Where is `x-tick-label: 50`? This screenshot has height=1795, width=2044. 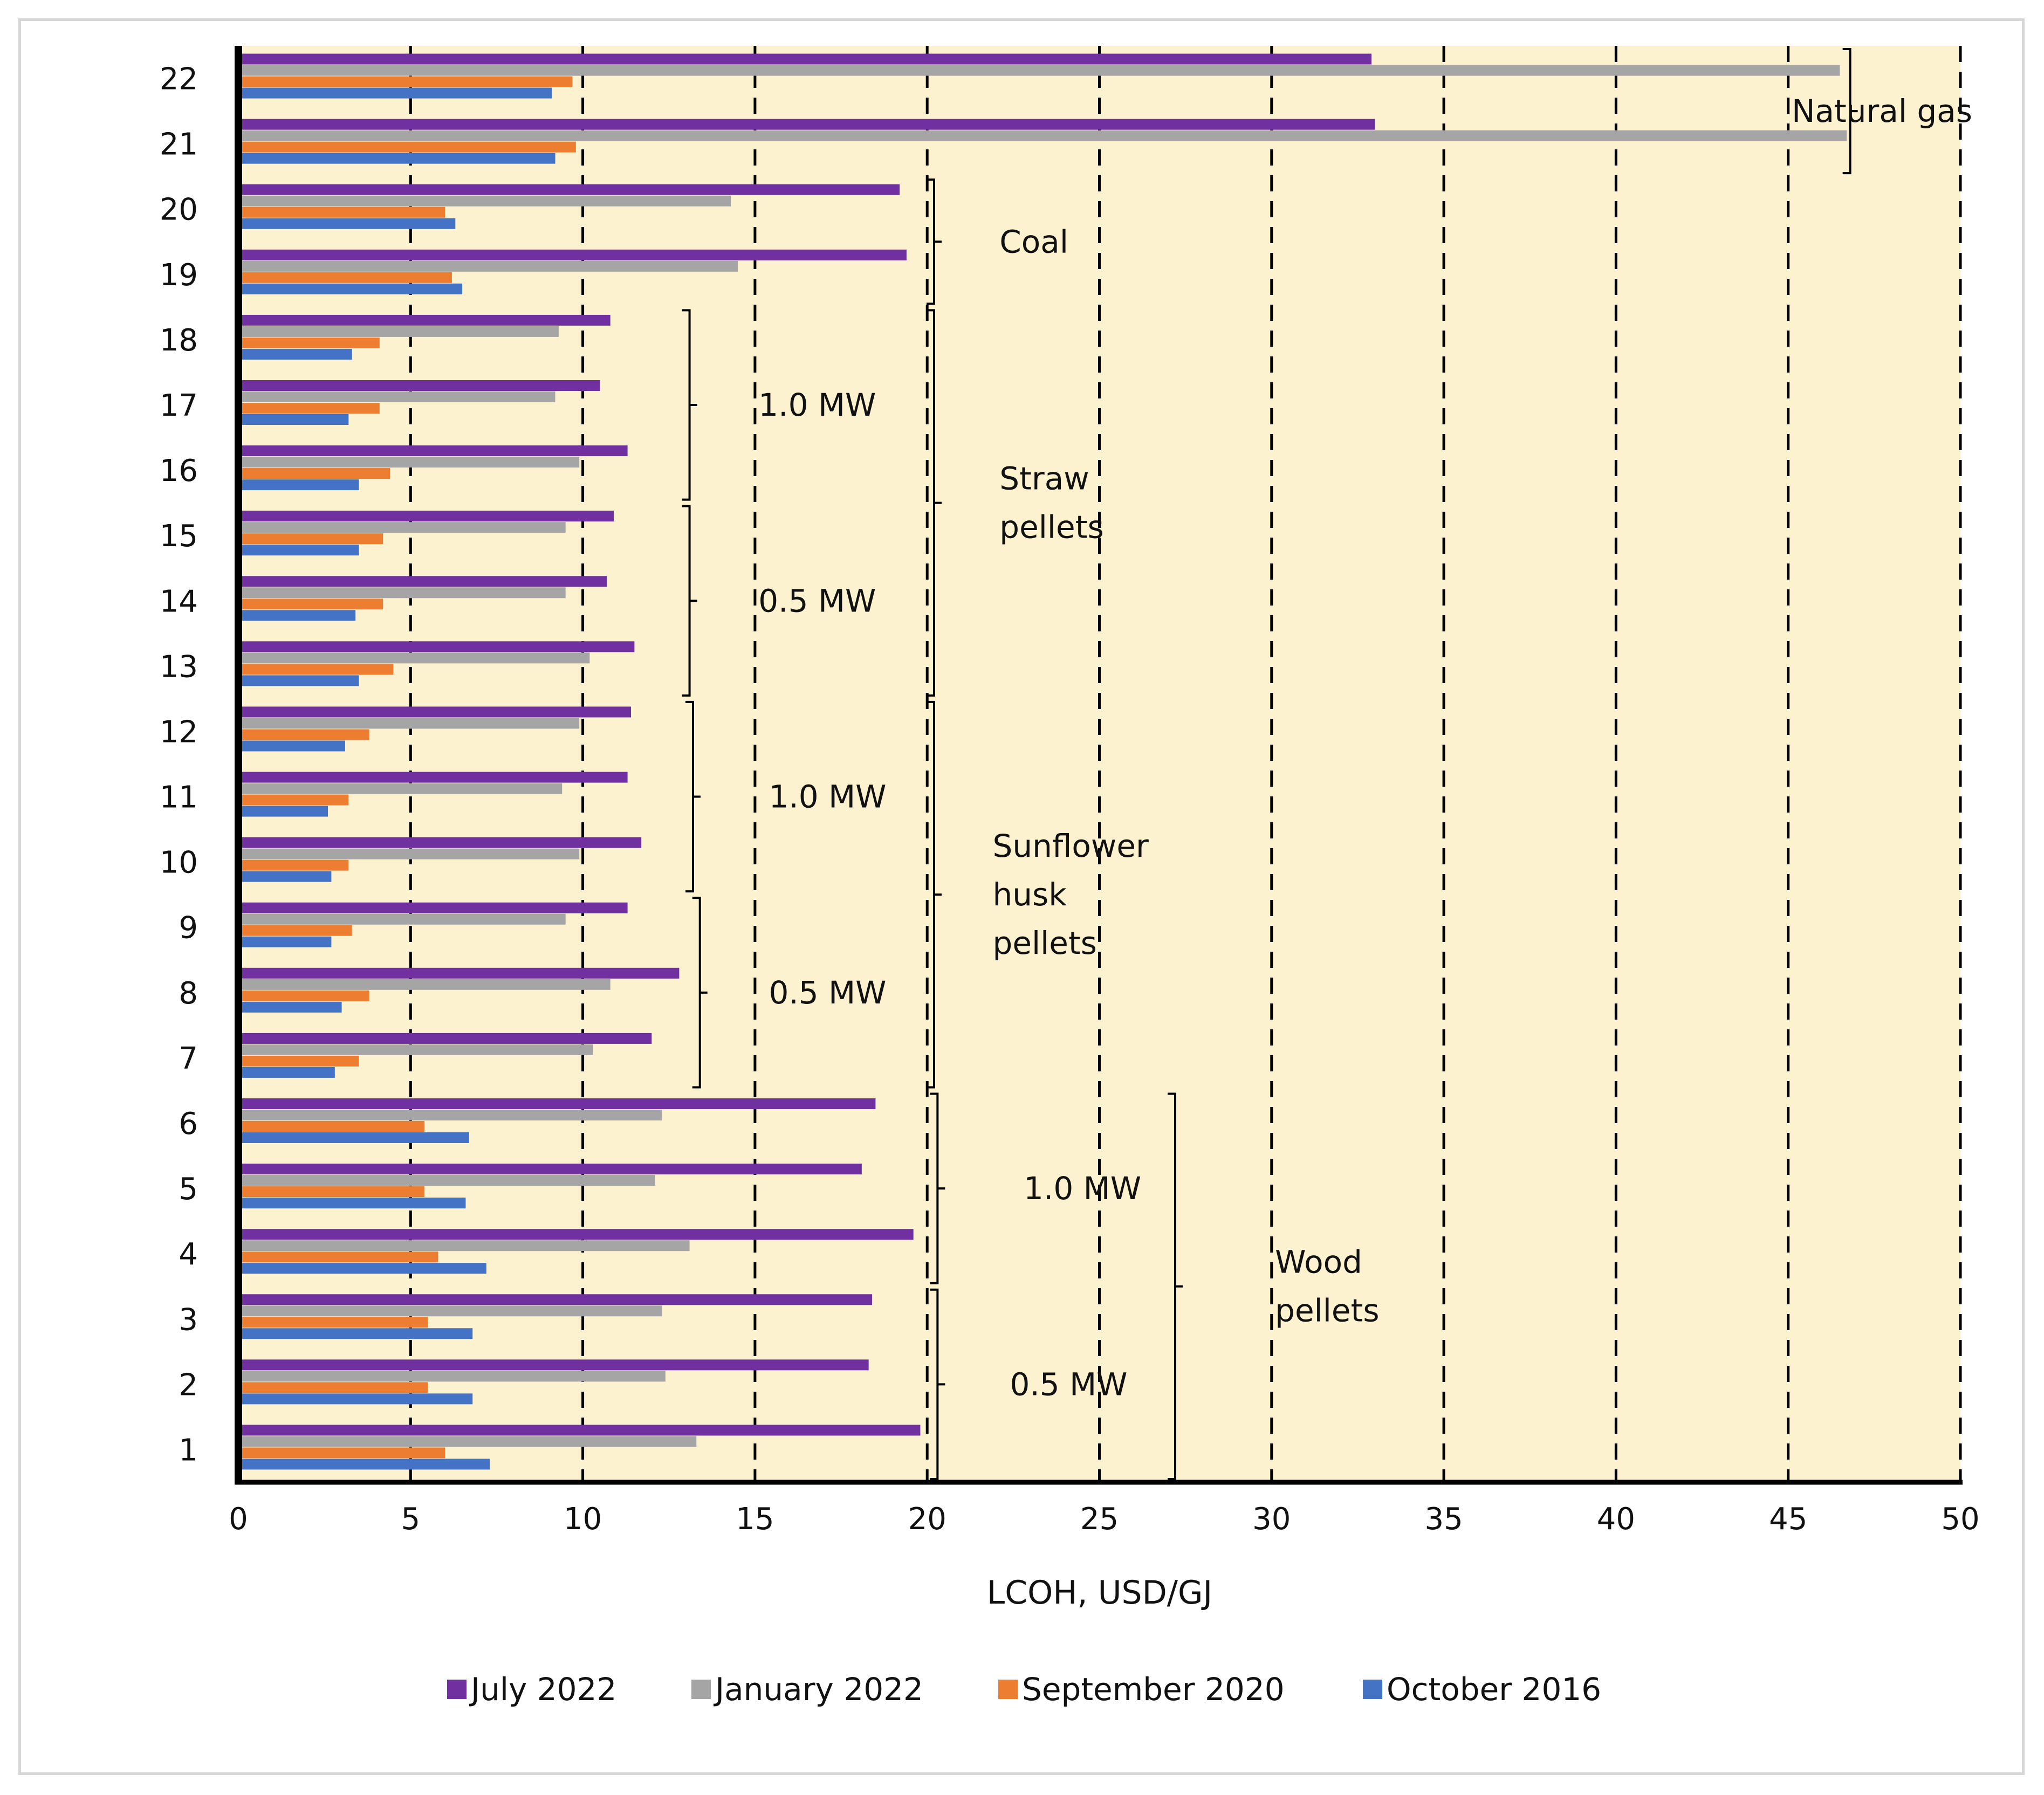
x-tick-label: 50 is located at coordinates (1960, 1519).